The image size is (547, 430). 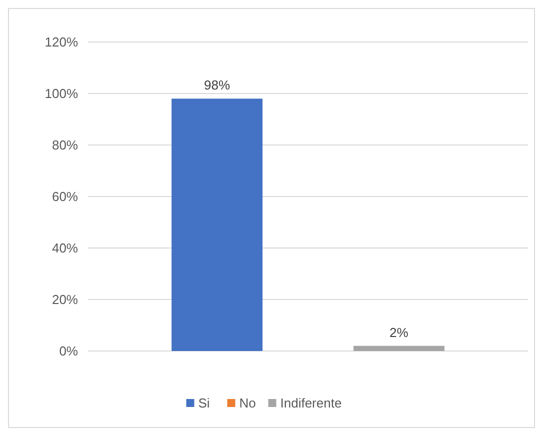 What do you see at coordinates (65, 248) in the screenshot?
I see `y-tick-label: 40%` at bounding box center [65, 248].